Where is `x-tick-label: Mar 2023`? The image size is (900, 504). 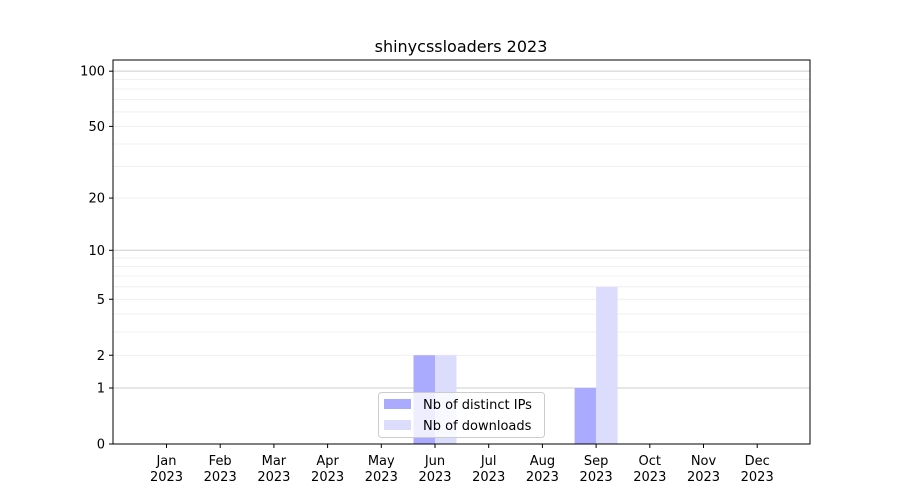 x-tick-label: Mar 2023 is located at coordinates (273, 469).